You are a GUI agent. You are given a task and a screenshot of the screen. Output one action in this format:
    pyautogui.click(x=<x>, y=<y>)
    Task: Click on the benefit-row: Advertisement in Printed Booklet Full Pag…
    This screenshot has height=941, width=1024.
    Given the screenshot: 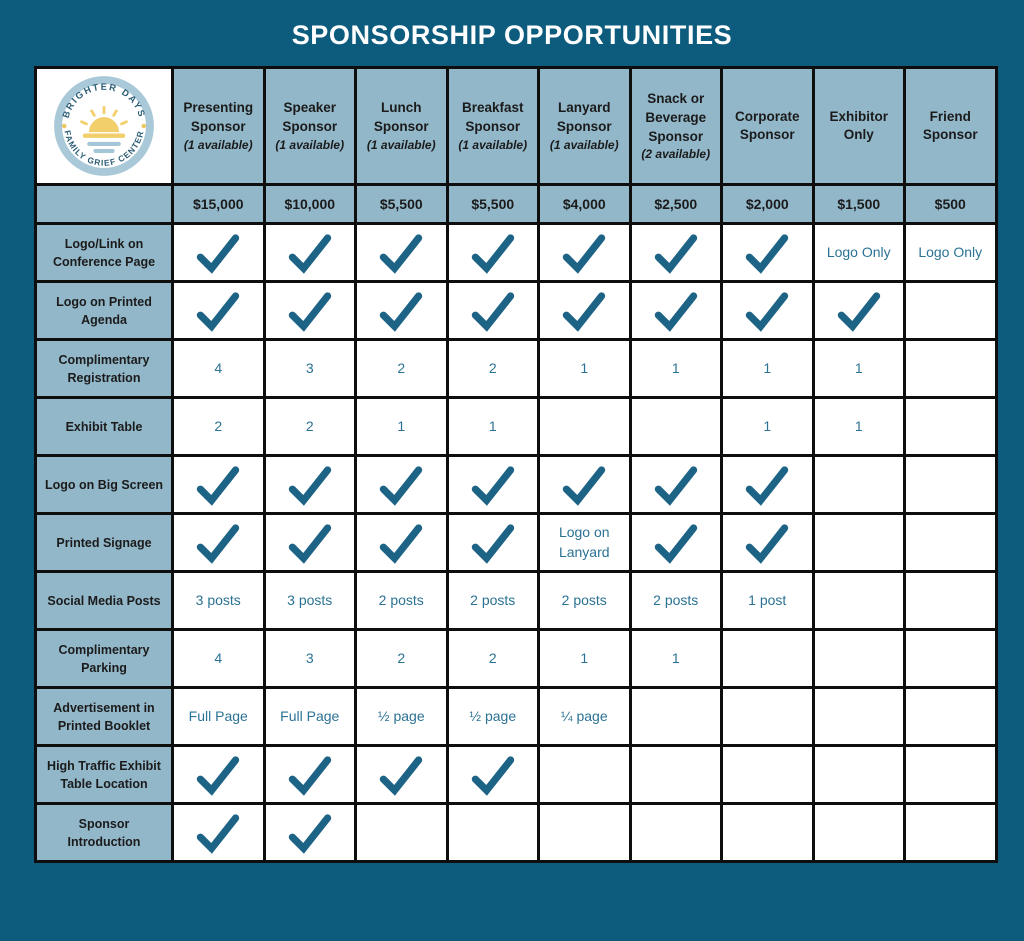 What is the action you would take?
    pyautogui.click(x=516, y=717)
    